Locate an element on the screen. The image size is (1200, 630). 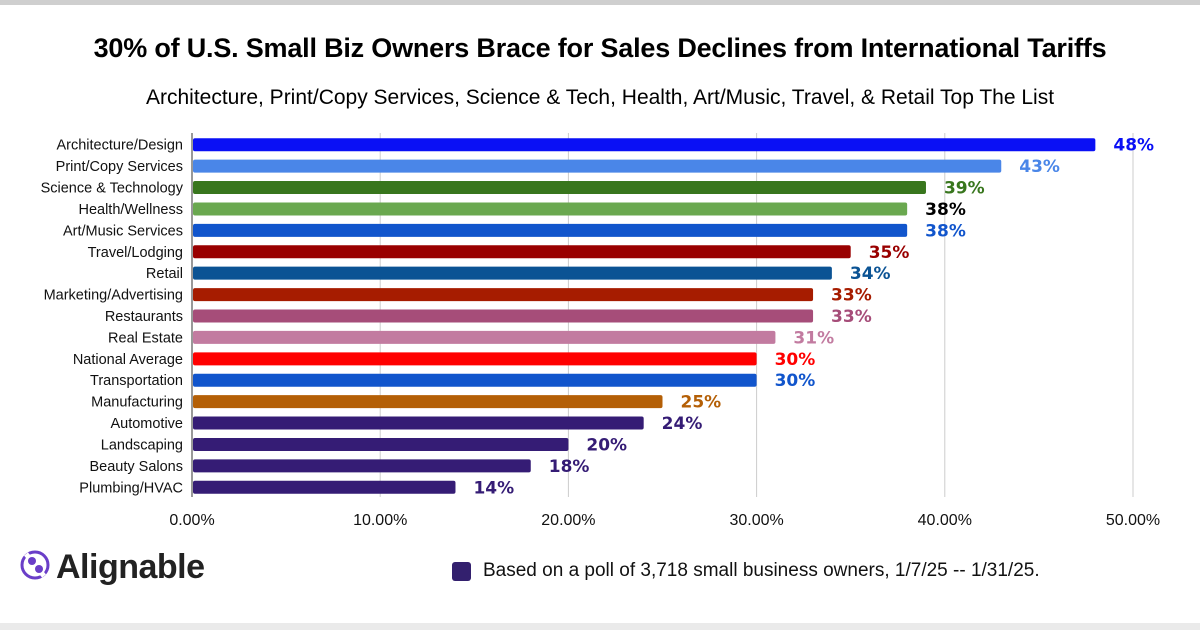
category-label: Transportation is located at coordinates (136, 381).